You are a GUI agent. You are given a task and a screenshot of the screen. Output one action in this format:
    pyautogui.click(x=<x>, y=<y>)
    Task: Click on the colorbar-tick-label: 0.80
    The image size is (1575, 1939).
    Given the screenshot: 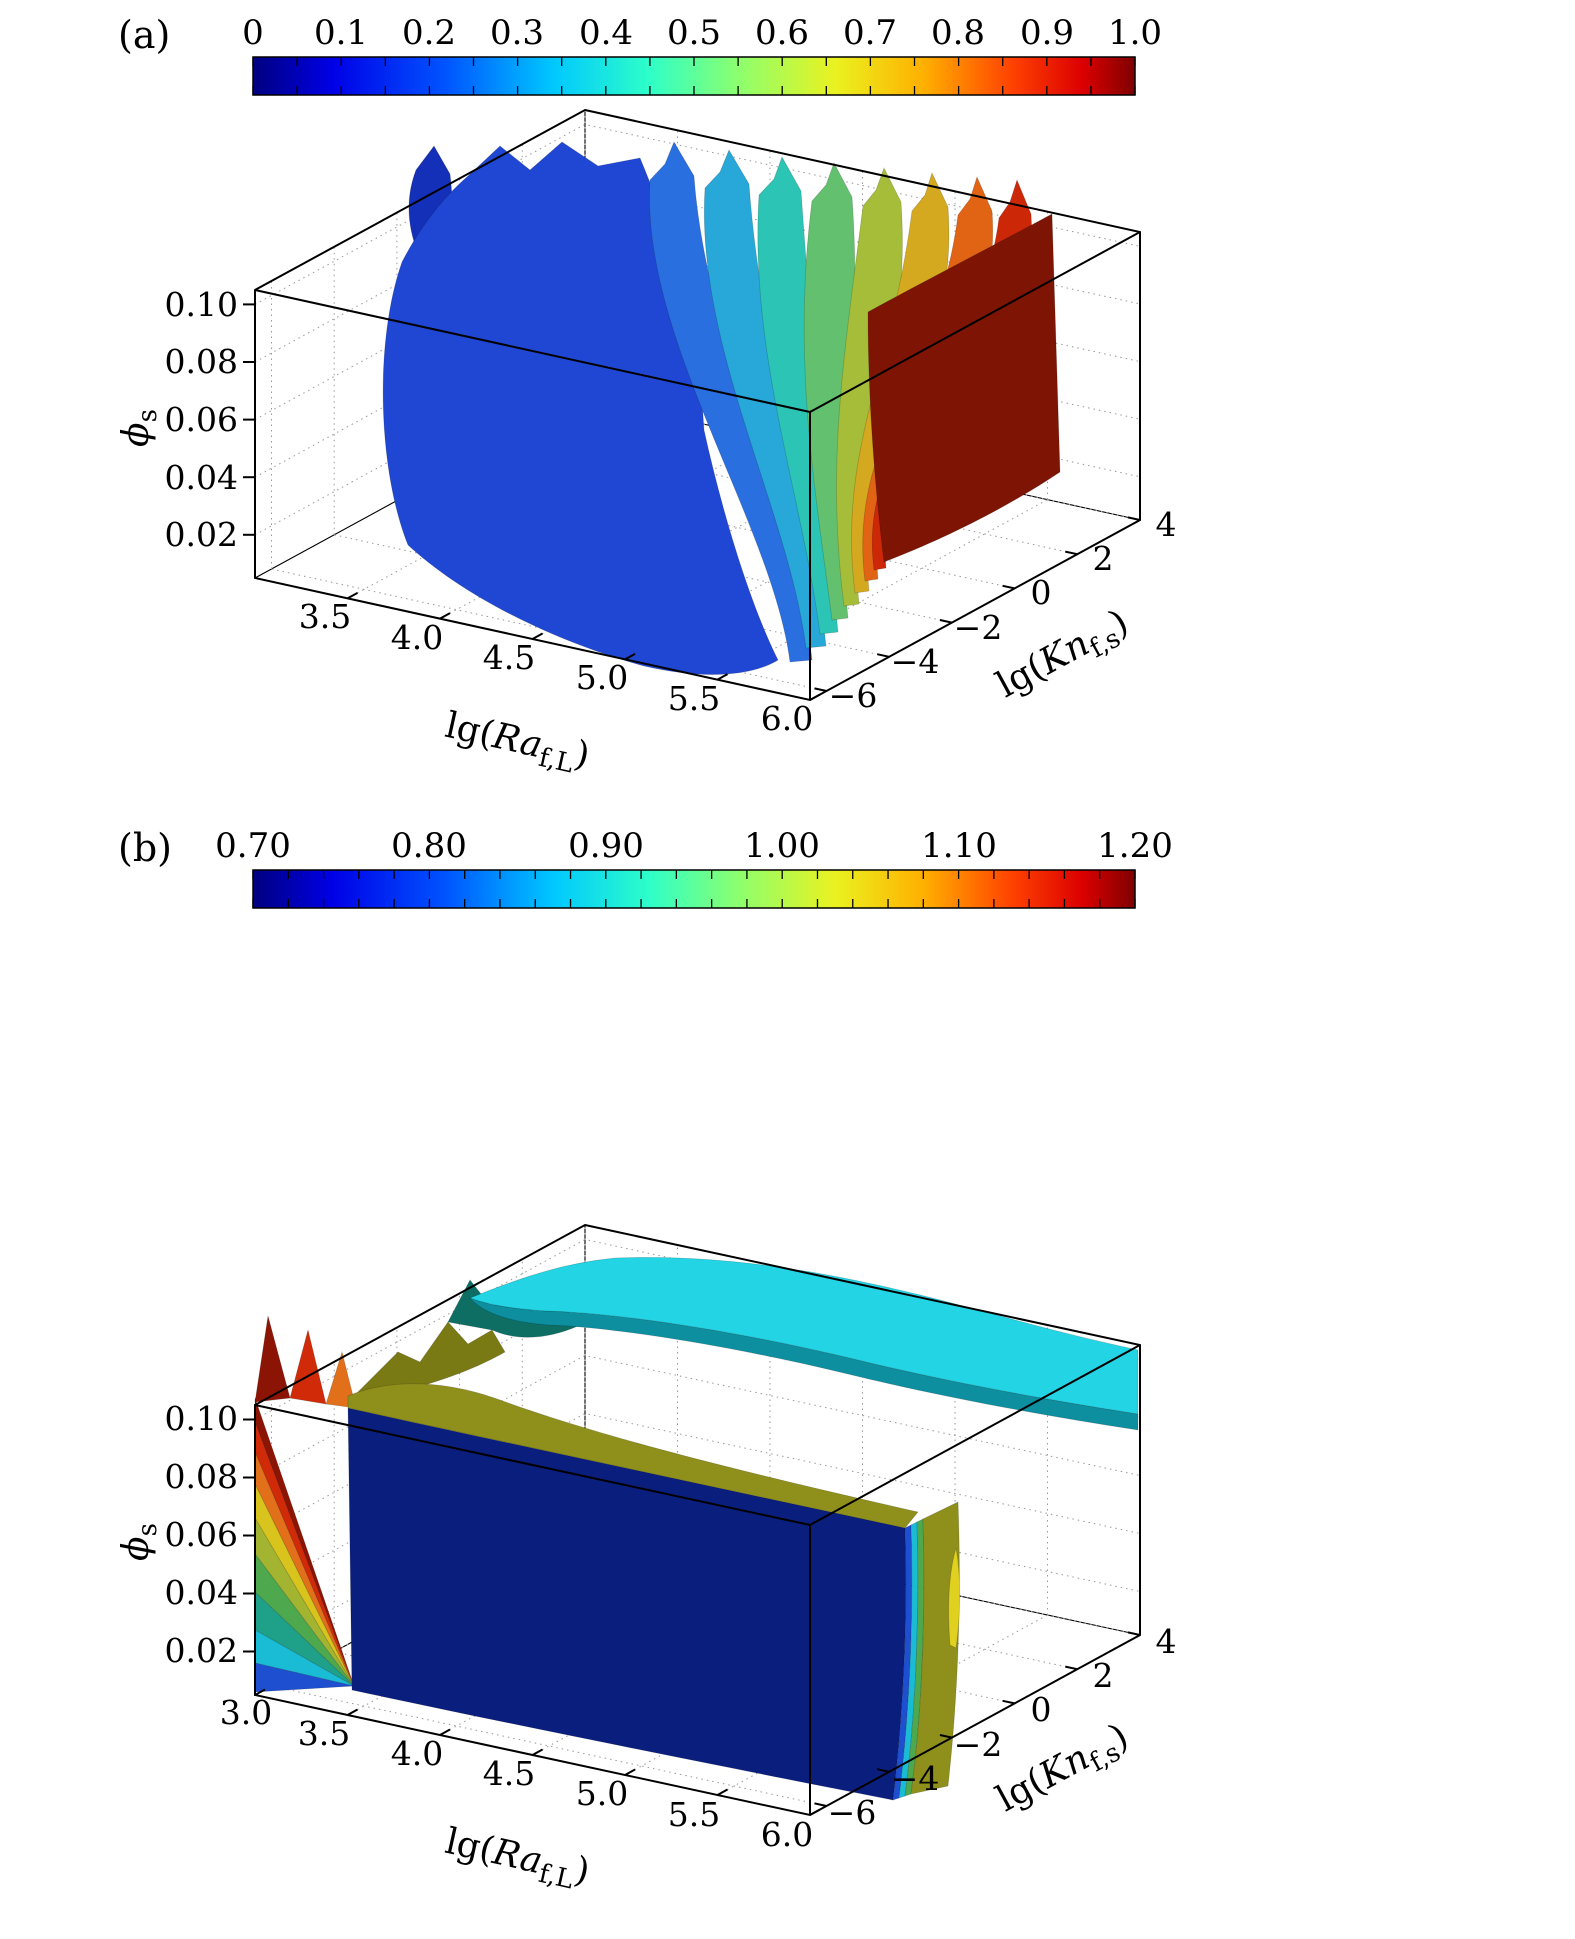 What is the action you would take?
    pyautogui.click(x=429, y=846)
    